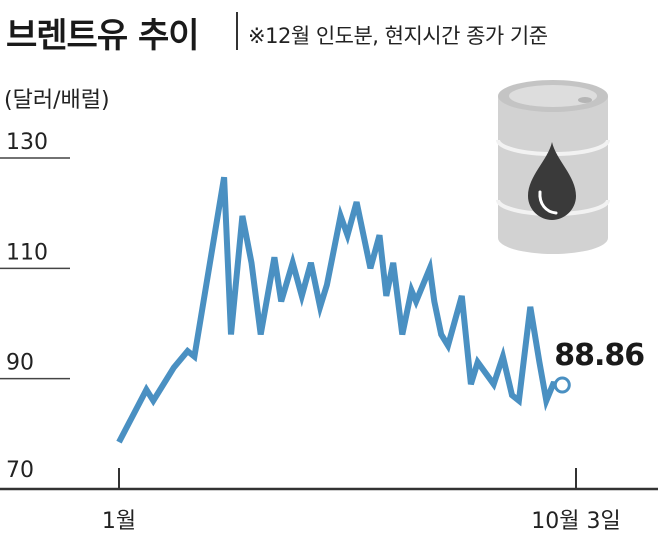  I want to click on x-tick-label: 10월 3일, so click(575, 521).